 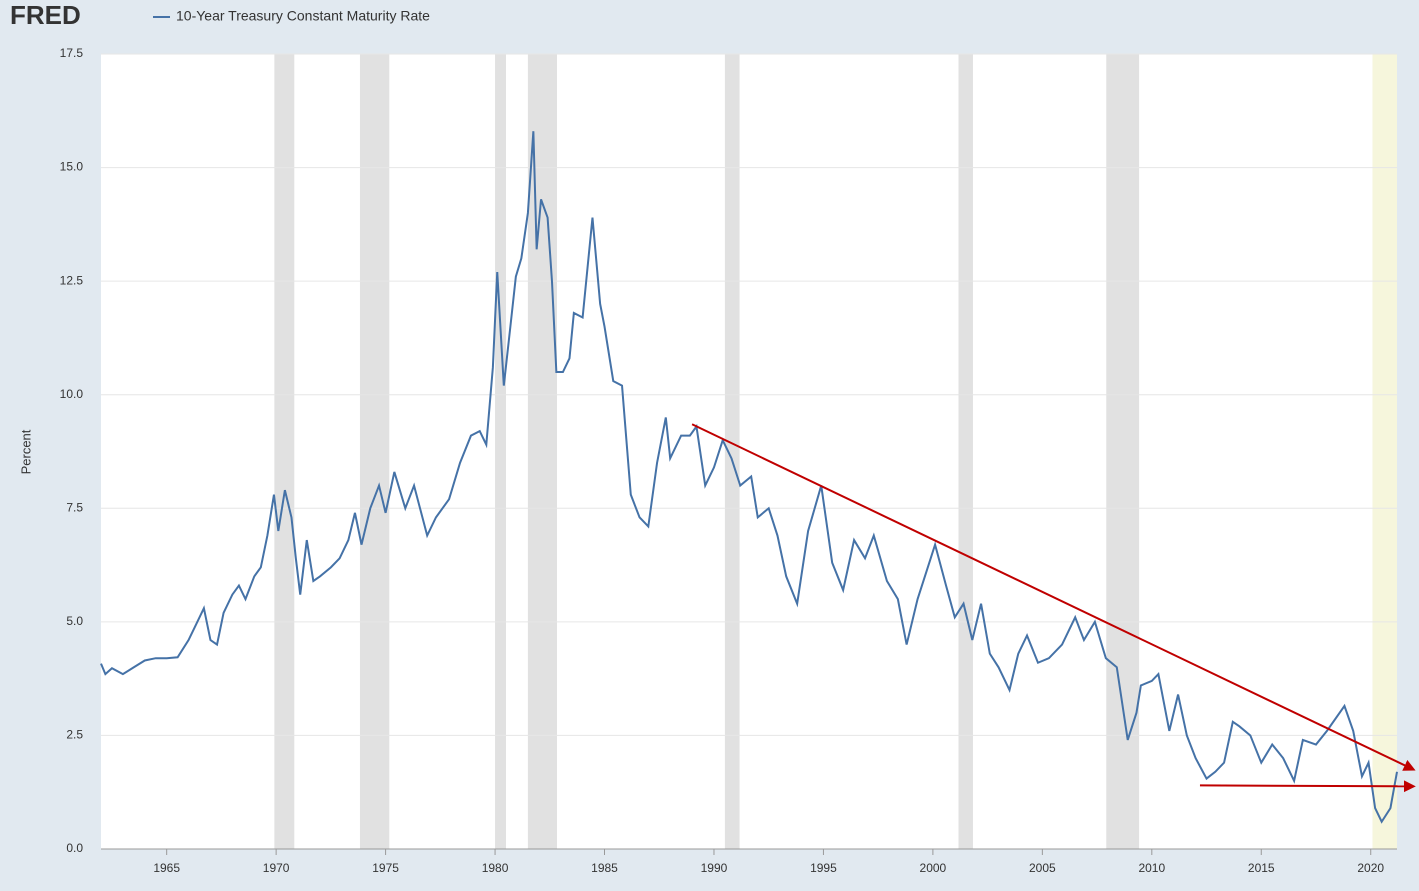 I want to click on y-tick-label: 7.5, so click(x=74, y=507).